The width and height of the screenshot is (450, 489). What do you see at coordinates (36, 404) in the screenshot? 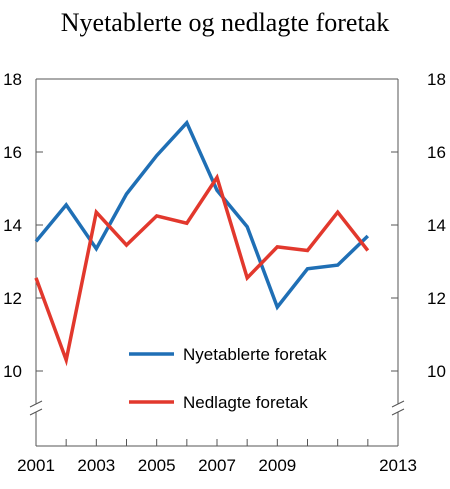
I see `axis-break-left-upper` at bounding box center [36, 404].